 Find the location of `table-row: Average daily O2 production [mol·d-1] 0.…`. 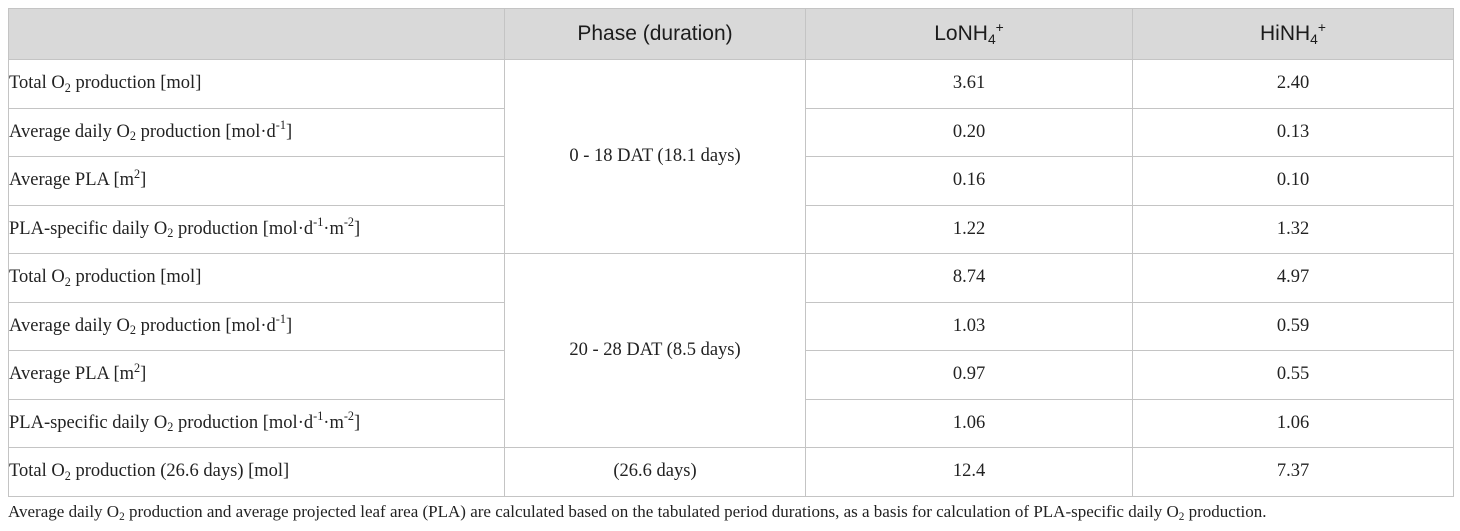

table-row: Average daily O2 production [mol·d-1] 0.… is located at coordinates (731, 132).